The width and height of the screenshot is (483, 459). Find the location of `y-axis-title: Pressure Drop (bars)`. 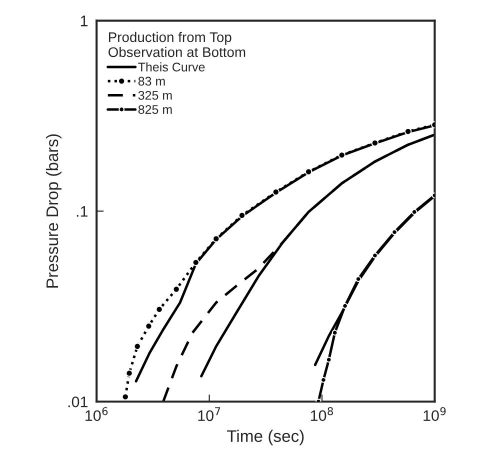

y-axis-title: Pressure Drop (bars) is located at coordinates (54, 211).